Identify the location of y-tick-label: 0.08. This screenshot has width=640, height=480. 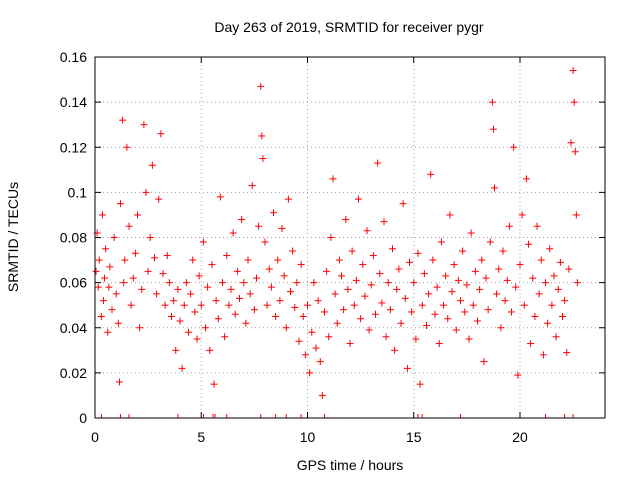
(73, 238).